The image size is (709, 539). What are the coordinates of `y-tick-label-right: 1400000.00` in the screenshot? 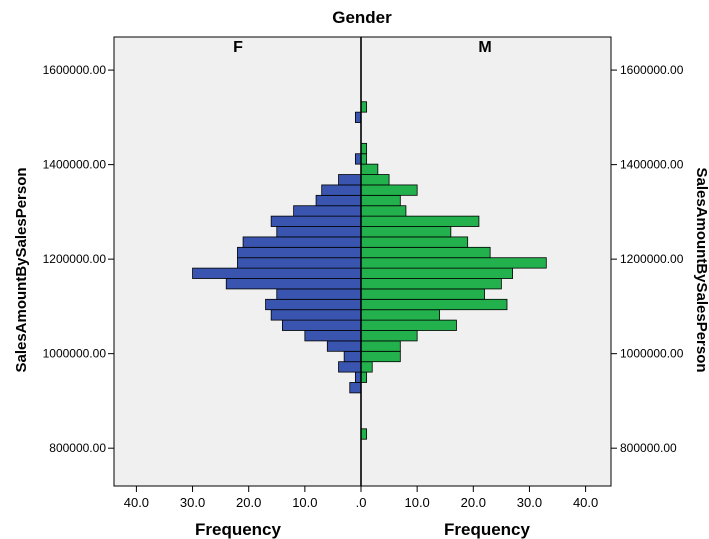 It's located at (652, 165).